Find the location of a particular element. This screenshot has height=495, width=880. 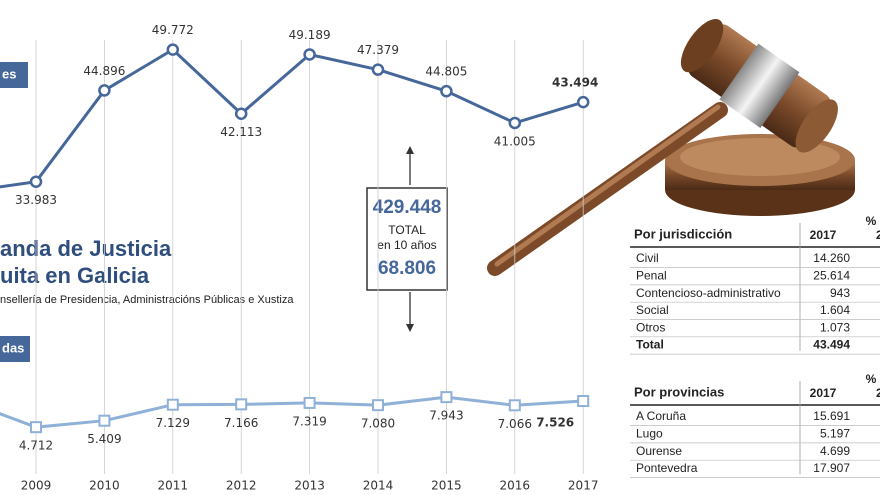

value-label: 5.409 is located at coordinates (104, 439).